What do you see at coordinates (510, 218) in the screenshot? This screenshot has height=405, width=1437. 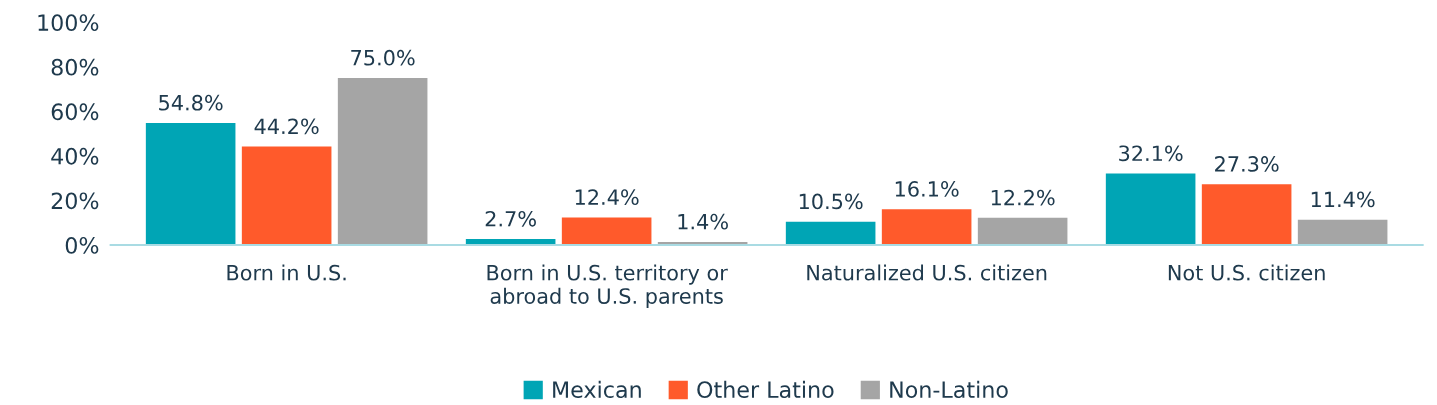 I see `data-label: 2.7%` at bounding box center [510, 218].